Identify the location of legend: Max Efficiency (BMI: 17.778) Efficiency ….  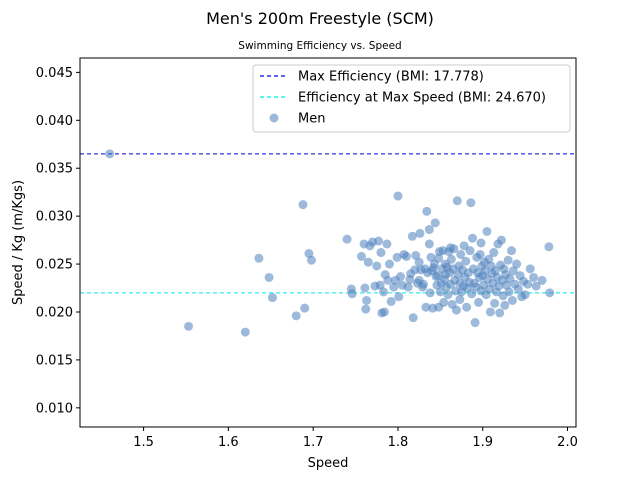
(411, 98).